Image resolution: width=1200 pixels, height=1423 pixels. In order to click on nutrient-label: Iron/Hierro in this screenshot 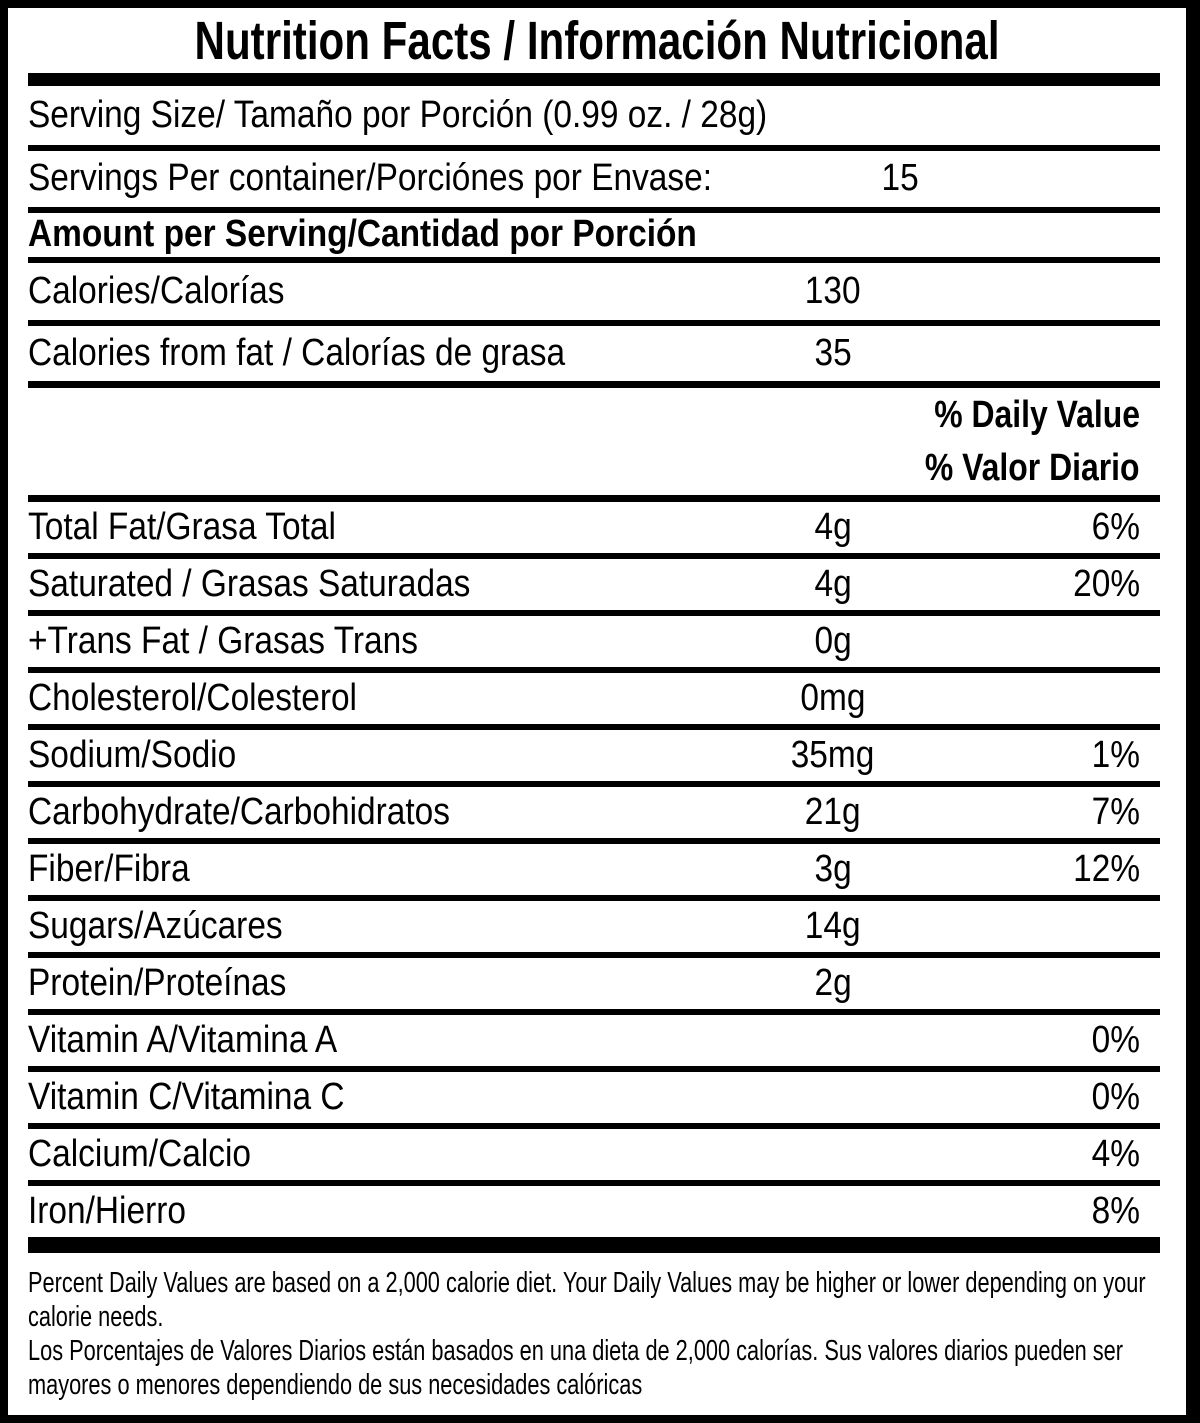, I will do `click(107, 1210)`.